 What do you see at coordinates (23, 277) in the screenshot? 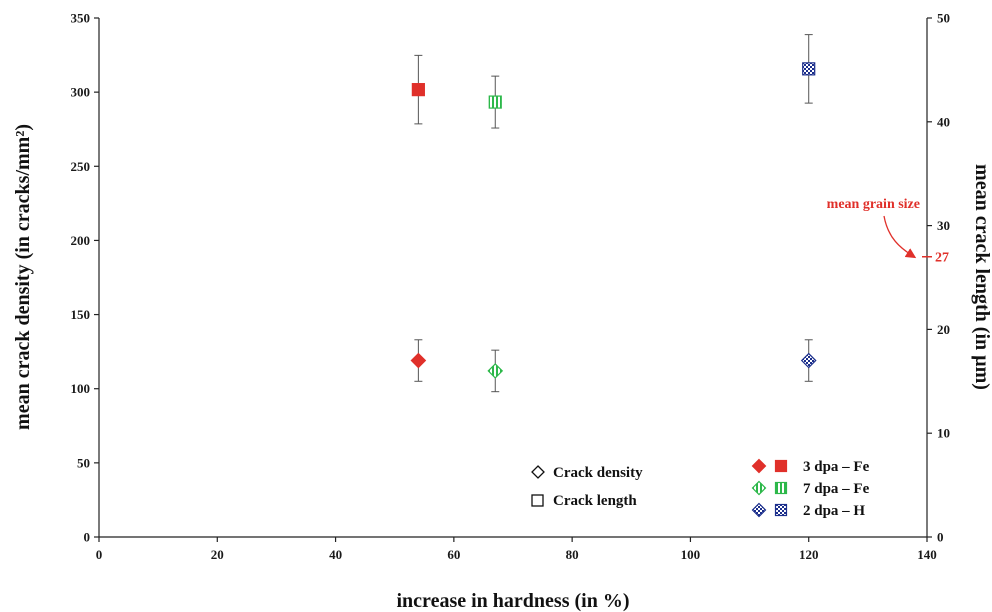
I see `left-y-axis-title: mean crack density (in cracks/mm²)` at bounding box center [23, 277].